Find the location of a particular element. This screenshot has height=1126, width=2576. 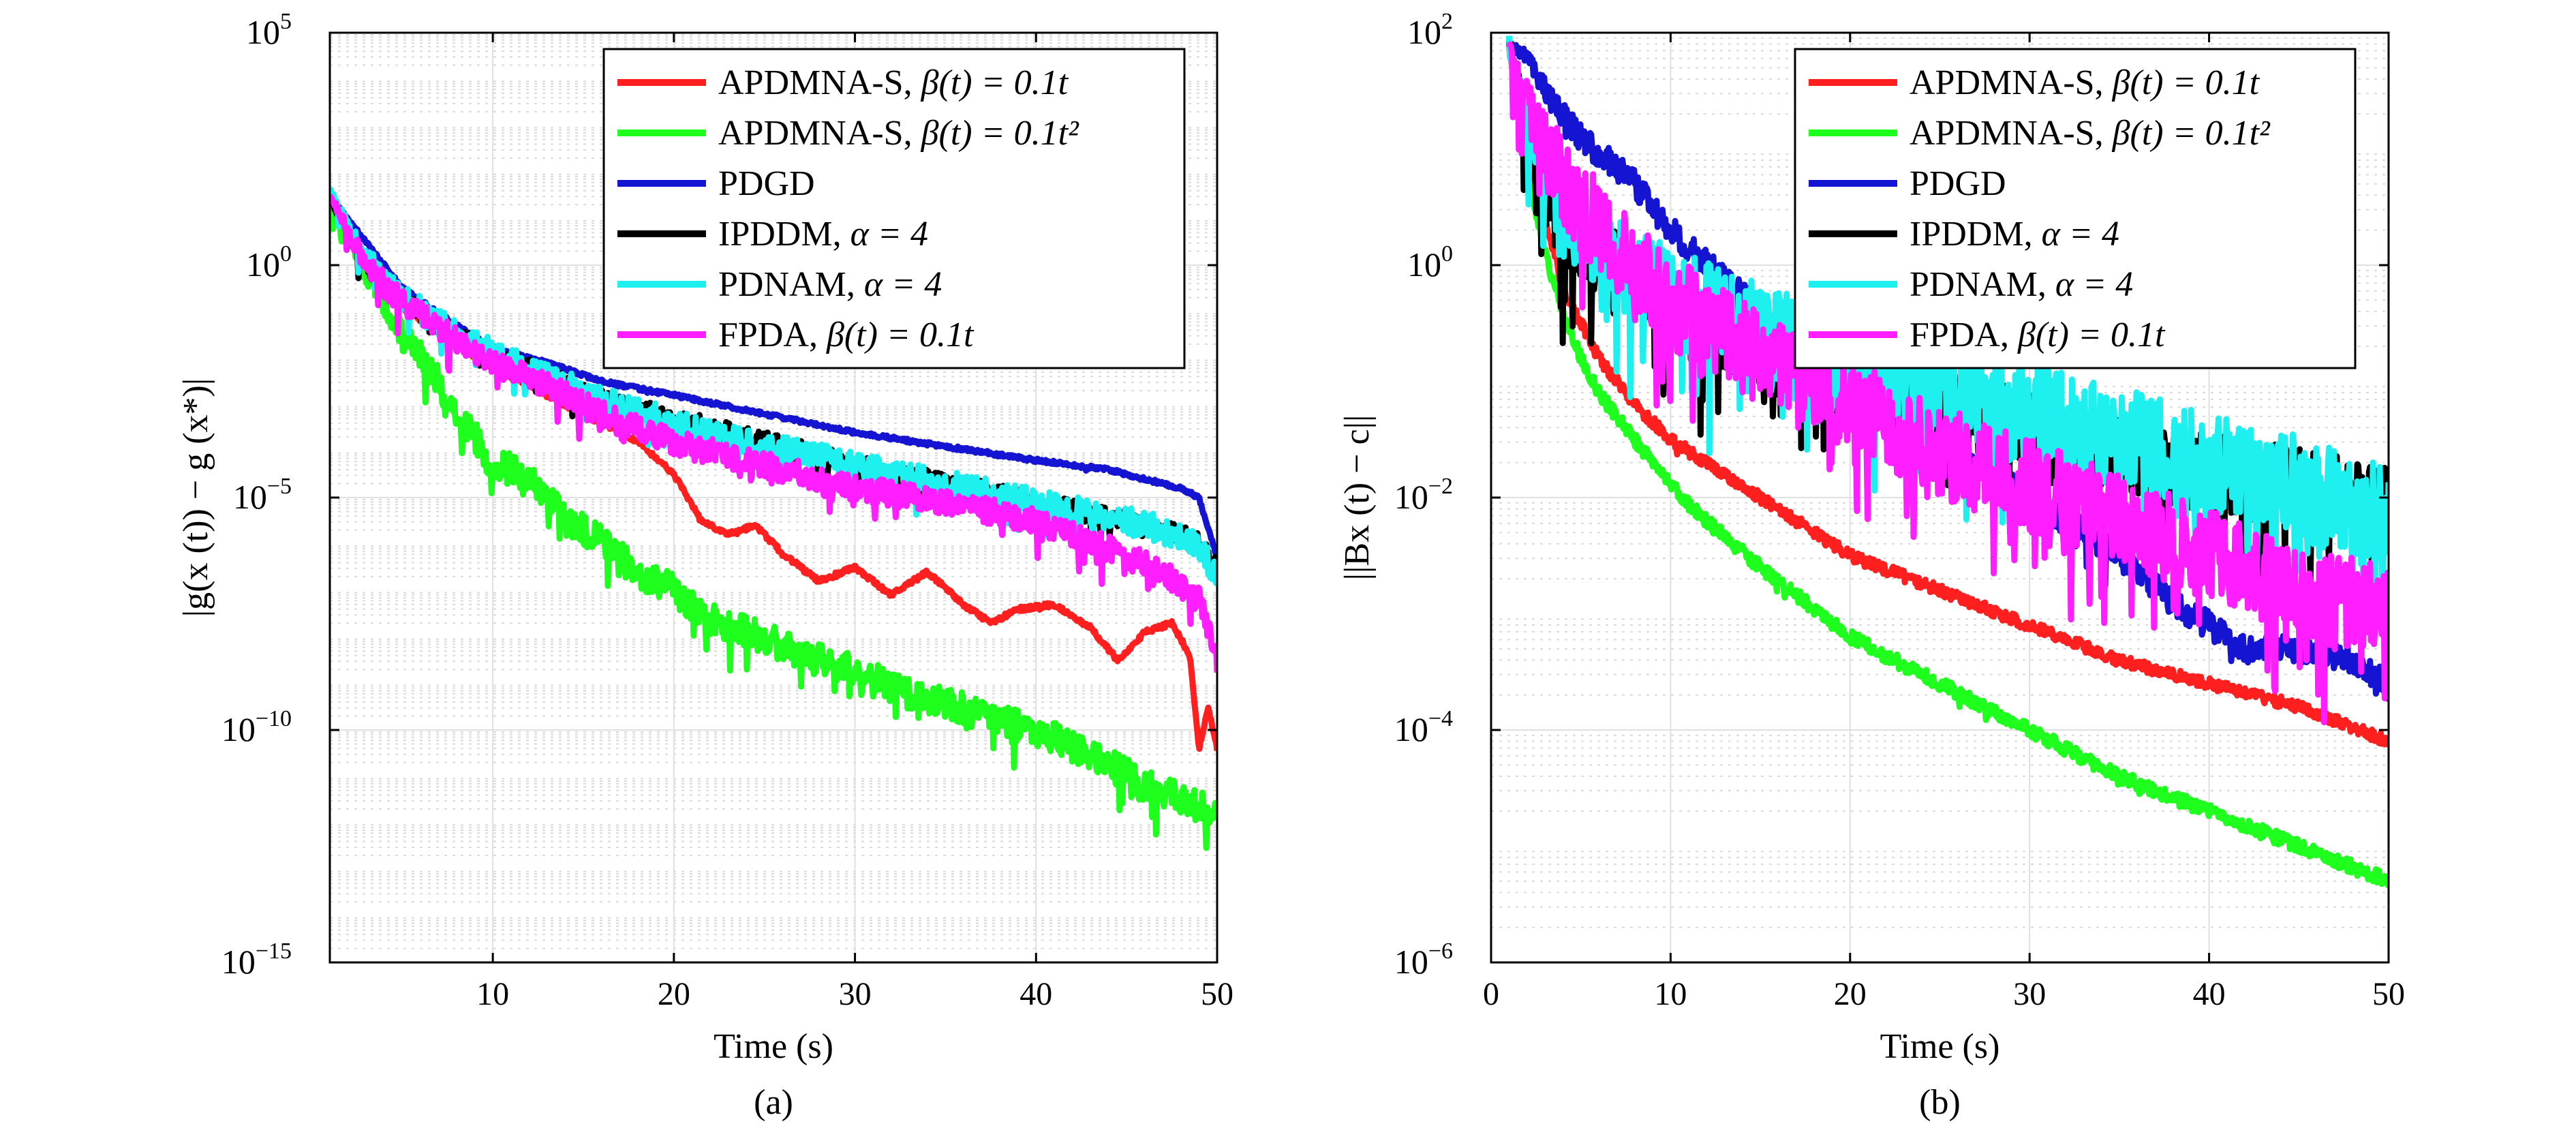

series-line is located at coordinates (773, 434).